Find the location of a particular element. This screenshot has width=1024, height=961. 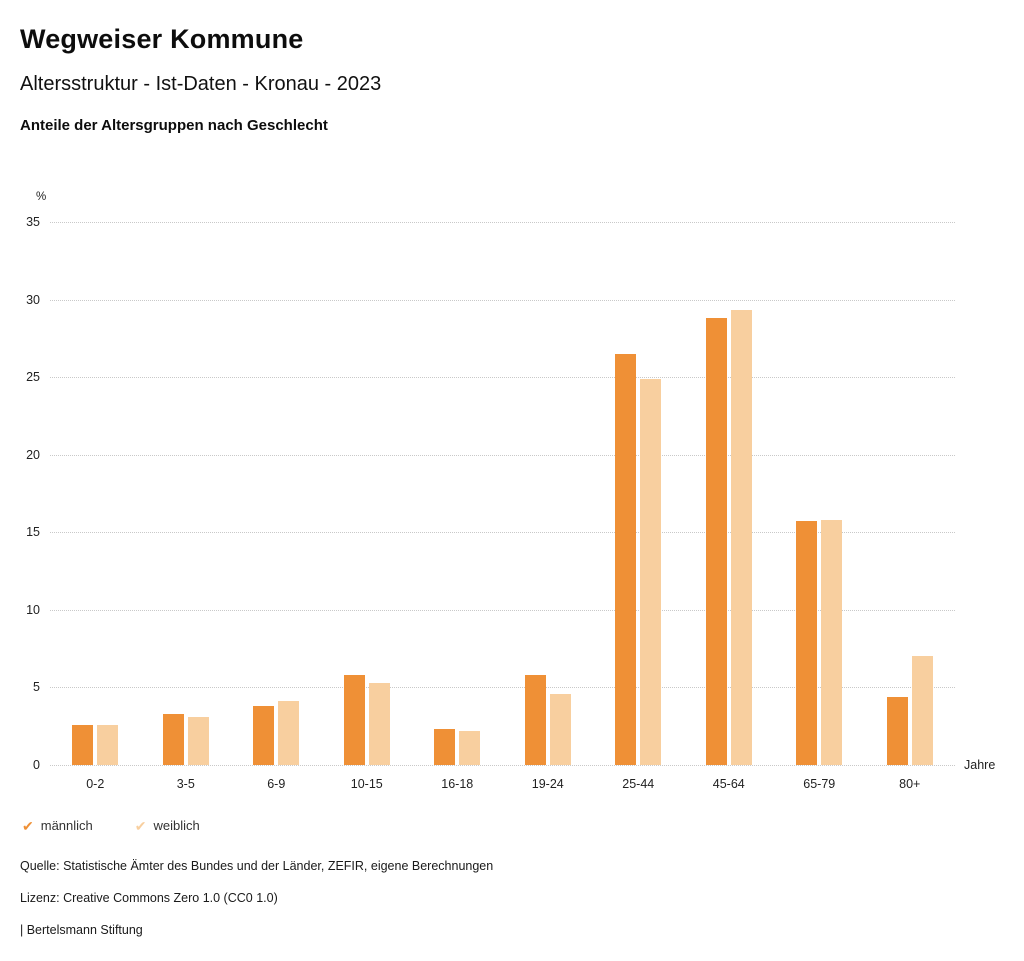

x-tick-label-10-15: 10-15 is located at coordinates (366, 784).